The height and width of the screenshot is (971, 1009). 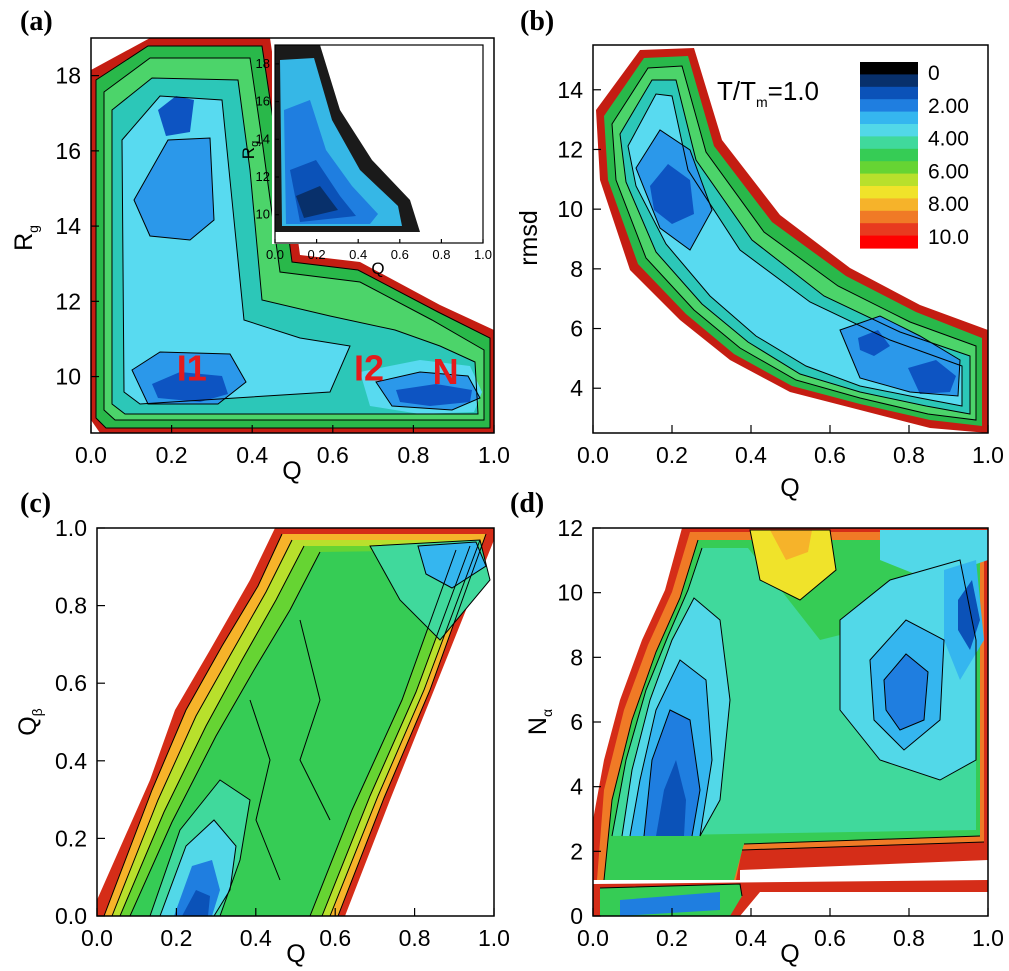 I want to click on panel-d-letter: (d), so click(x=527, y=503).